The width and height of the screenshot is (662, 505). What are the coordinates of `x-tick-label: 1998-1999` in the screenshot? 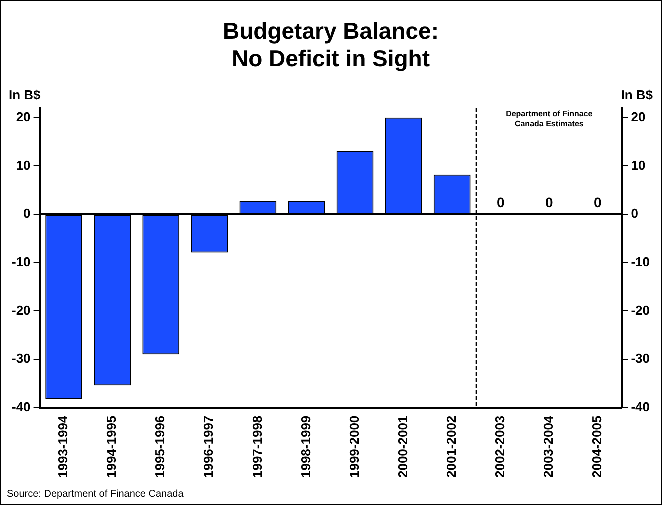 It's located at (306, 447).